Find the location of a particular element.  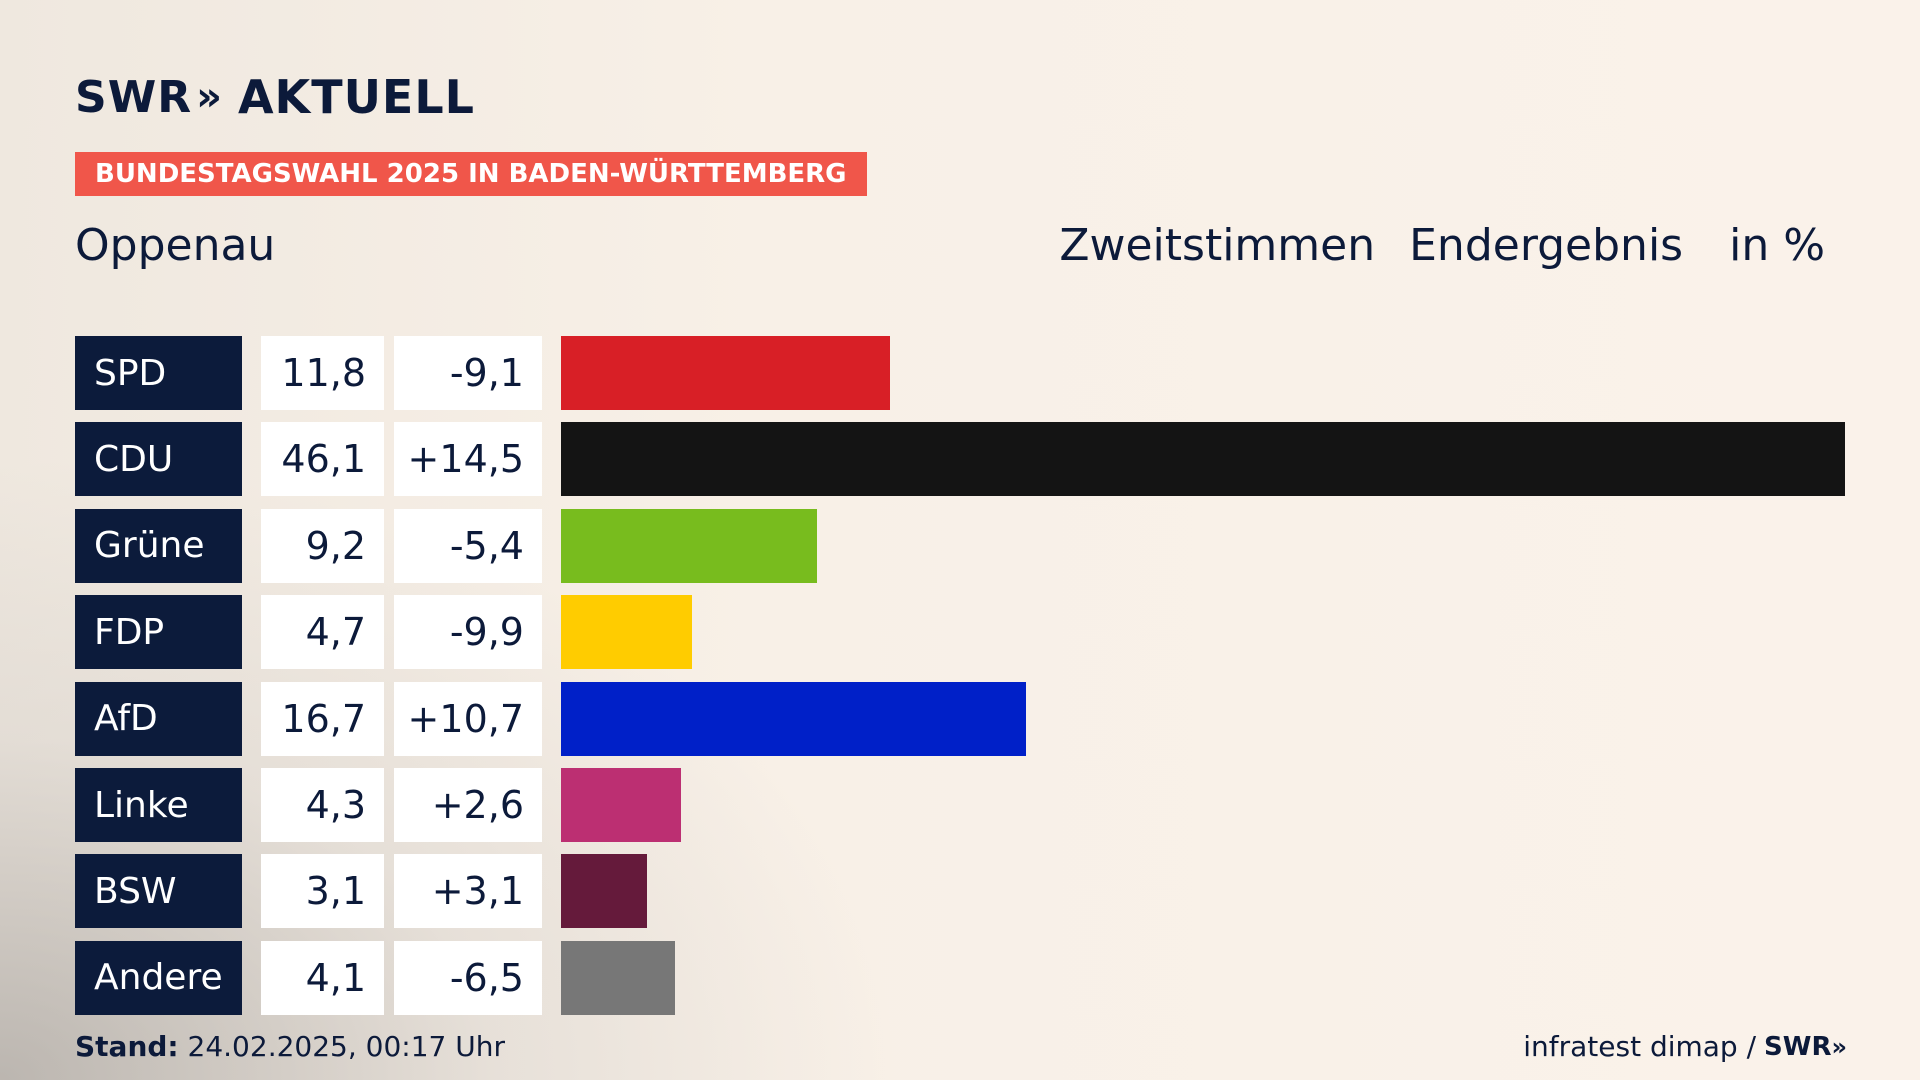

vote-share-value: 11,8 is located at coordinates (322, 373).